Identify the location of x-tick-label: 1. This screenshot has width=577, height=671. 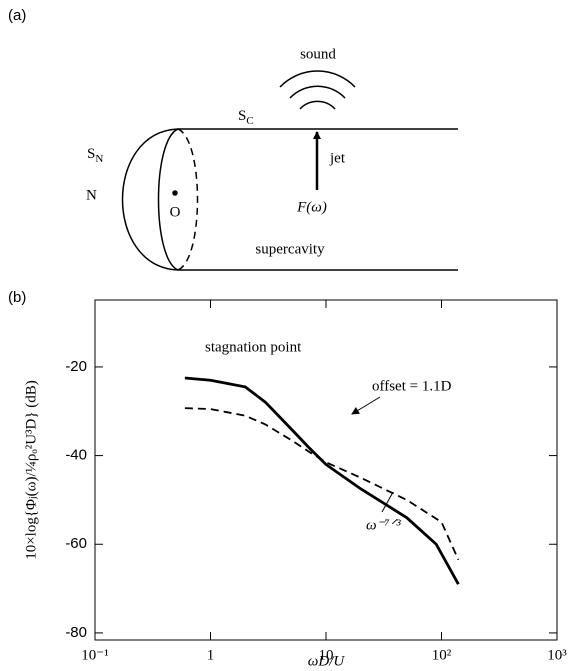
(211, 655).